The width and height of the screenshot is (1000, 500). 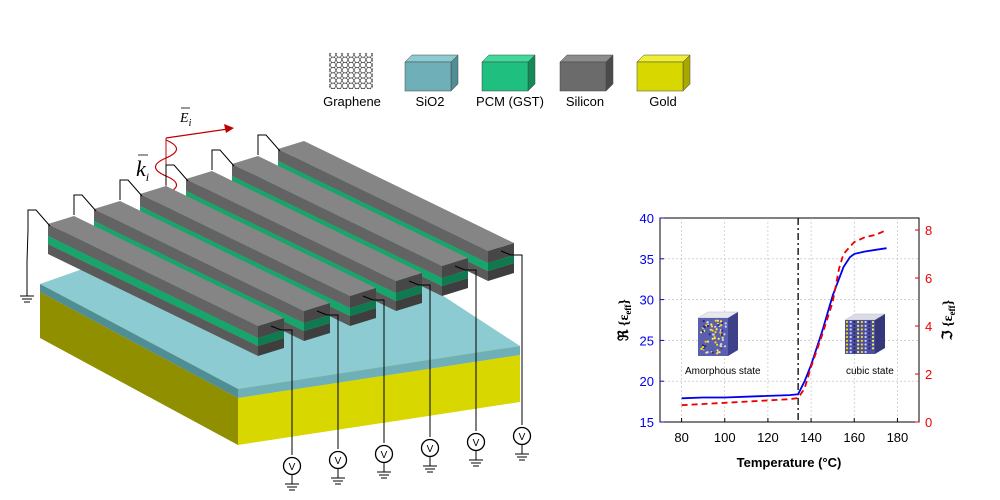 I want to click on y-left-tick-label: 30, so click(x=647, y=300).